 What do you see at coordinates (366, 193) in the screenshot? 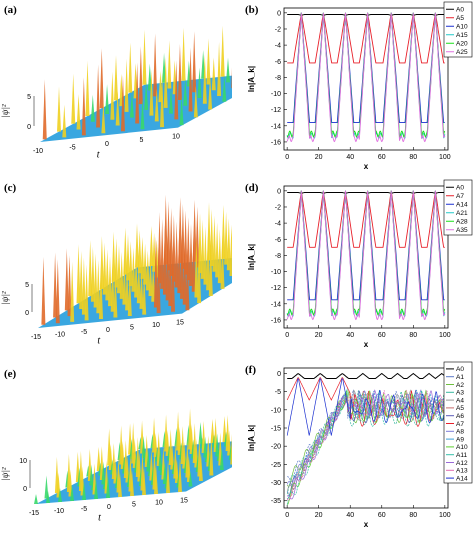
I see `series-line-A0` at bounding box center [366, 193].